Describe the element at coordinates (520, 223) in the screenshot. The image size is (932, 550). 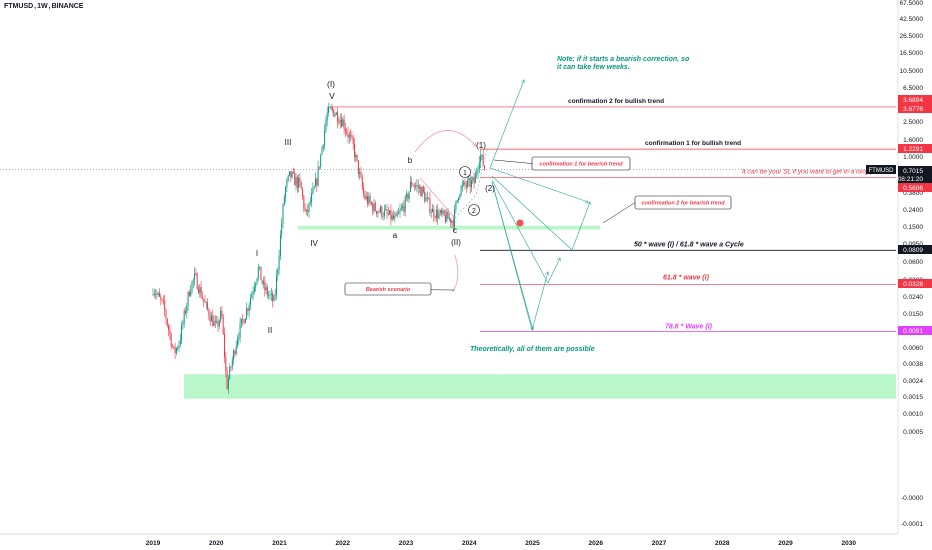
I see `alert-marker-icon` at that location.